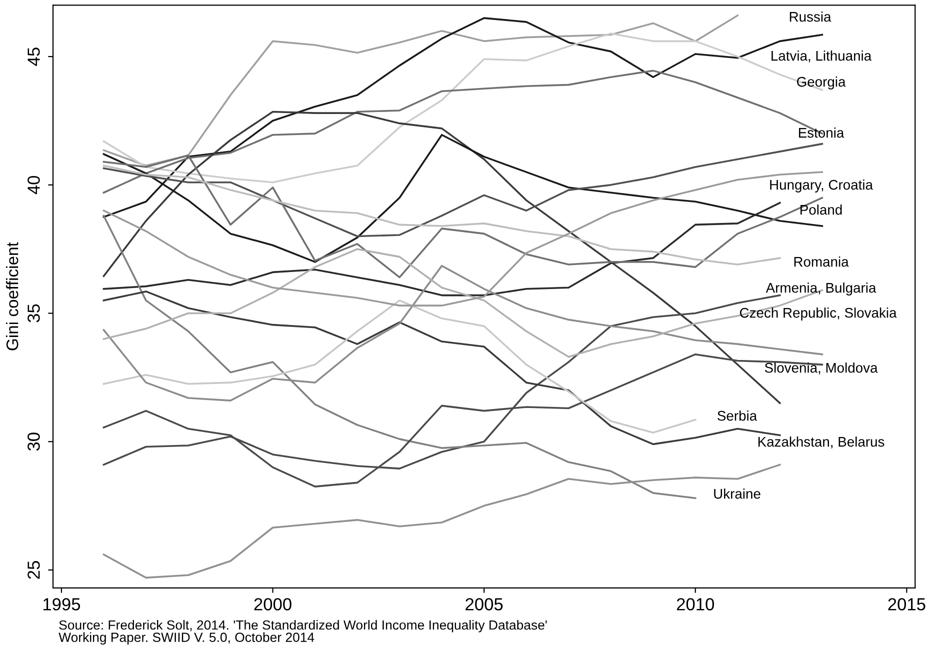 The image size is (930, 654). What do you see at coordinates (737, 493) in the screenshot?
I see `annotation: Ukraine` at bounding box center [737, 493].